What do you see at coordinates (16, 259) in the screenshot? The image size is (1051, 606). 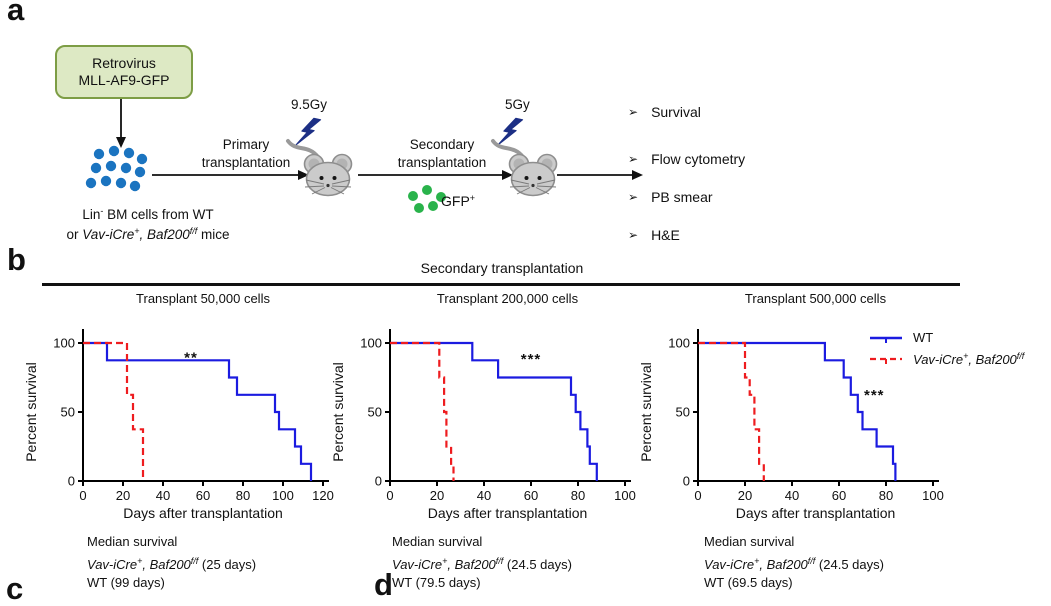 I see `panel-b-label: b` at bounding box center [16, 259].